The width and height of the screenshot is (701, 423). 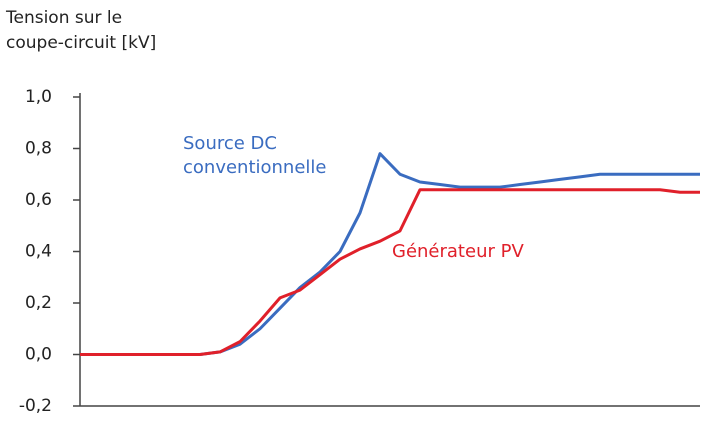 I want to click on y-tick-label: 0,2, so click(x=38, y=303).